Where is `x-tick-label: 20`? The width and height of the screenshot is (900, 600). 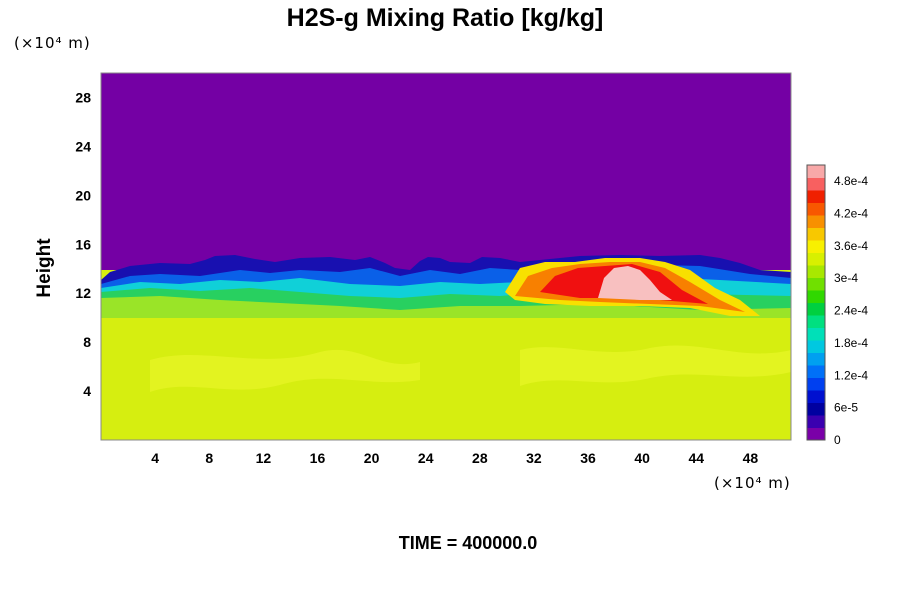
x-tick-label: 20 is located at coordinates (372, 458).